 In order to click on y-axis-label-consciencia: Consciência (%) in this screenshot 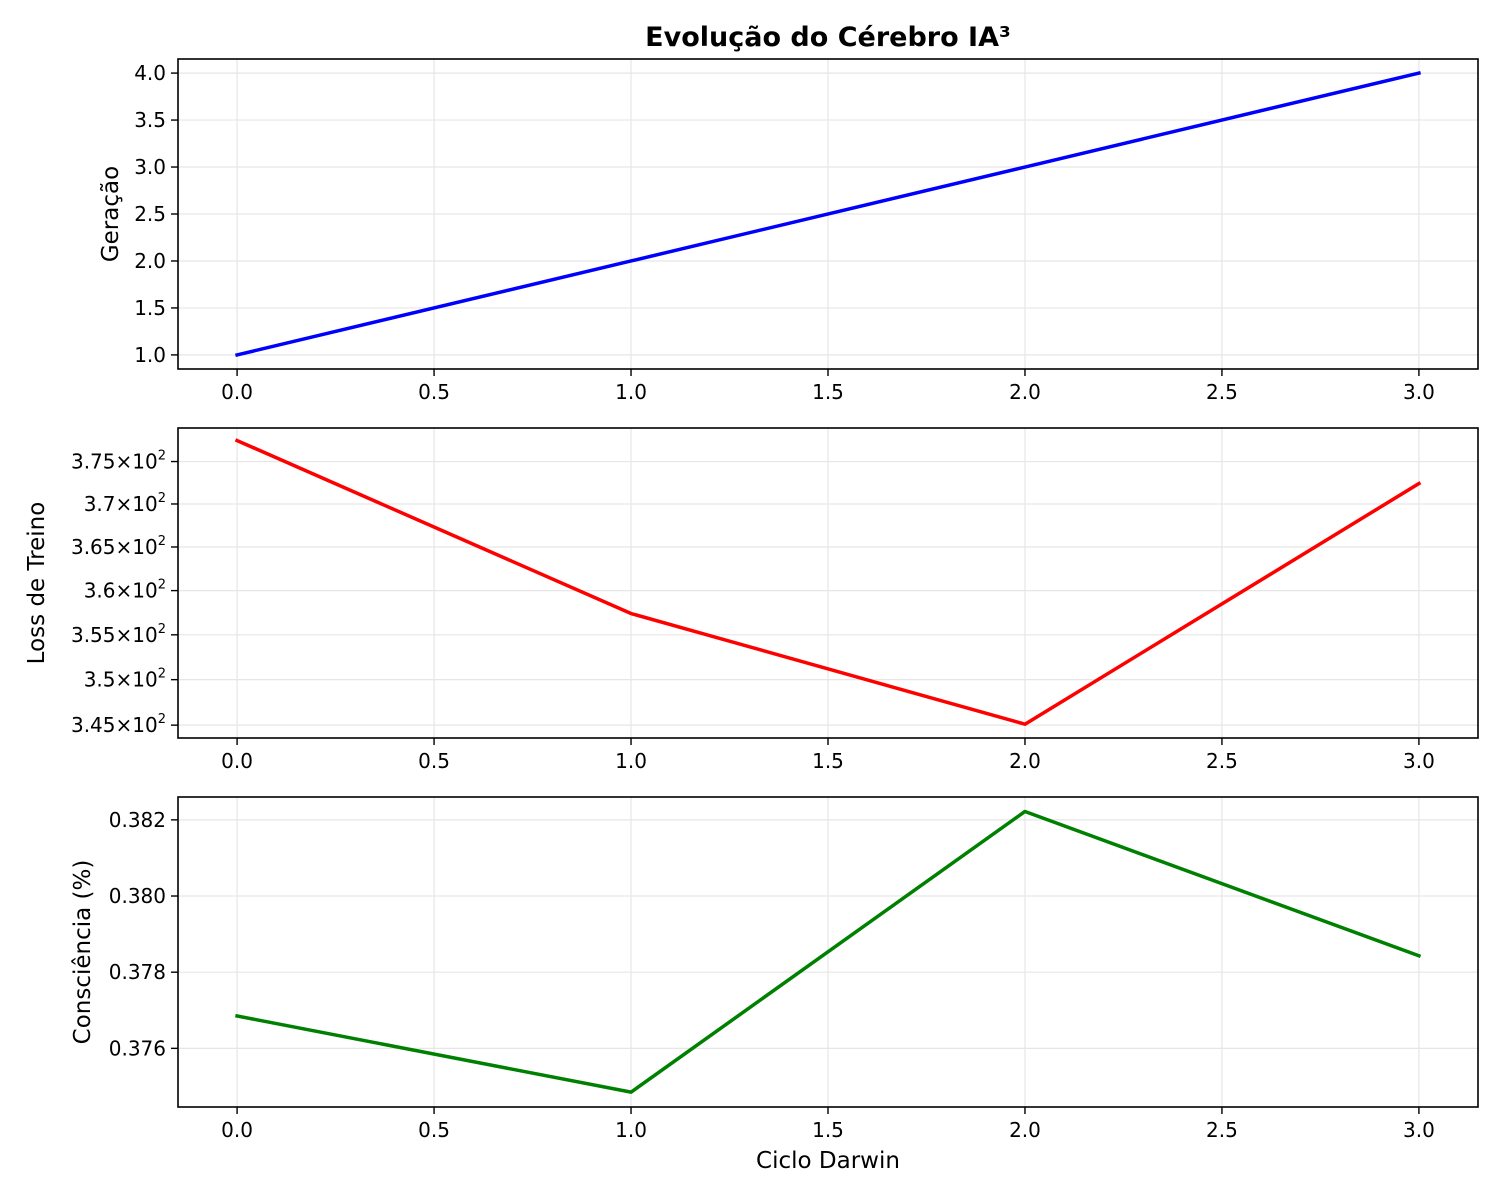, I will do `click(83, 952)`.